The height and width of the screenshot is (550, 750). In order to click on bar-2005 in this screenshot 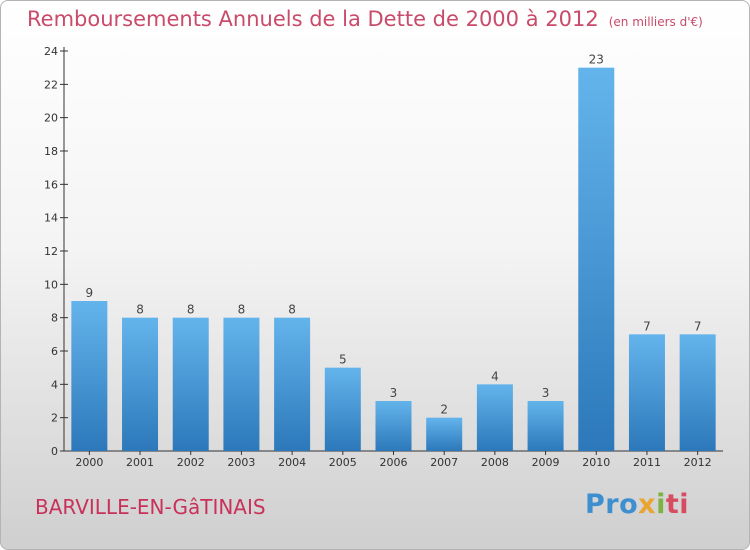, I will do `click(342, 409)`.